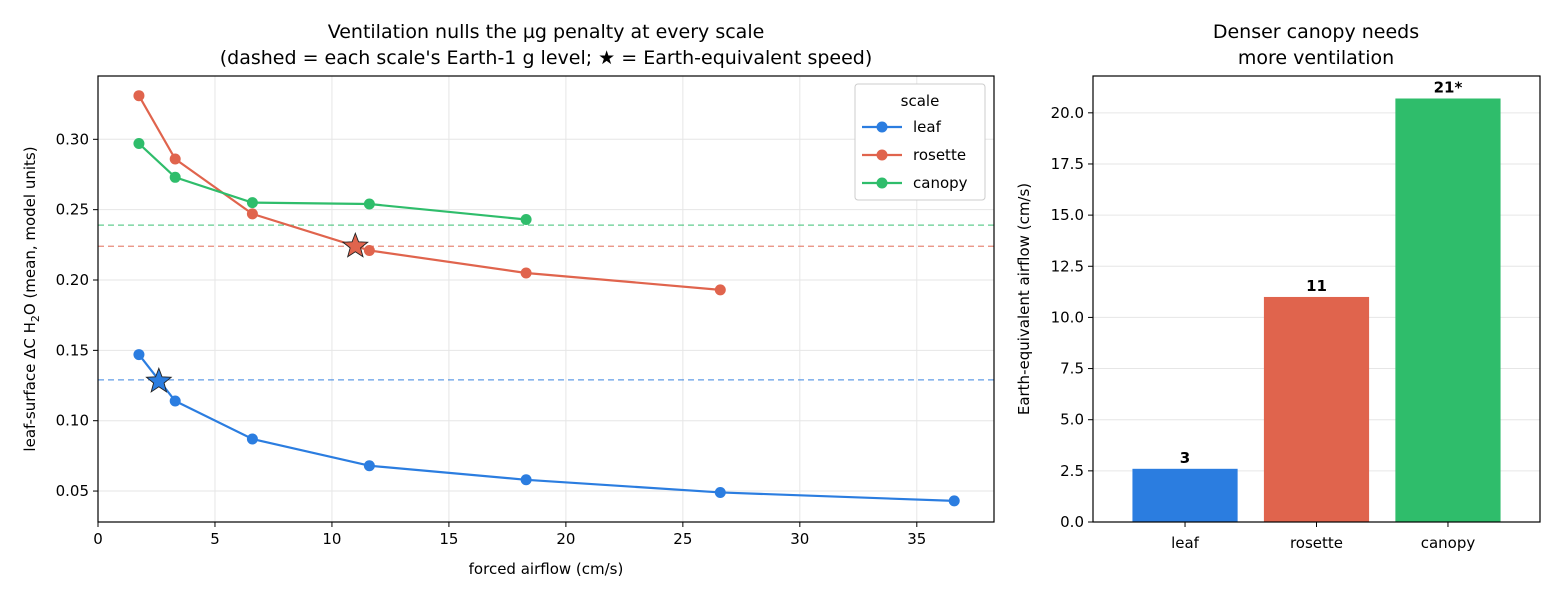 This screenshot has width=1560, height=598. What do you see at coordinates (1316, 409) in the screenshot?
I see `bar-rosette` at bounding box center [1316, 409].